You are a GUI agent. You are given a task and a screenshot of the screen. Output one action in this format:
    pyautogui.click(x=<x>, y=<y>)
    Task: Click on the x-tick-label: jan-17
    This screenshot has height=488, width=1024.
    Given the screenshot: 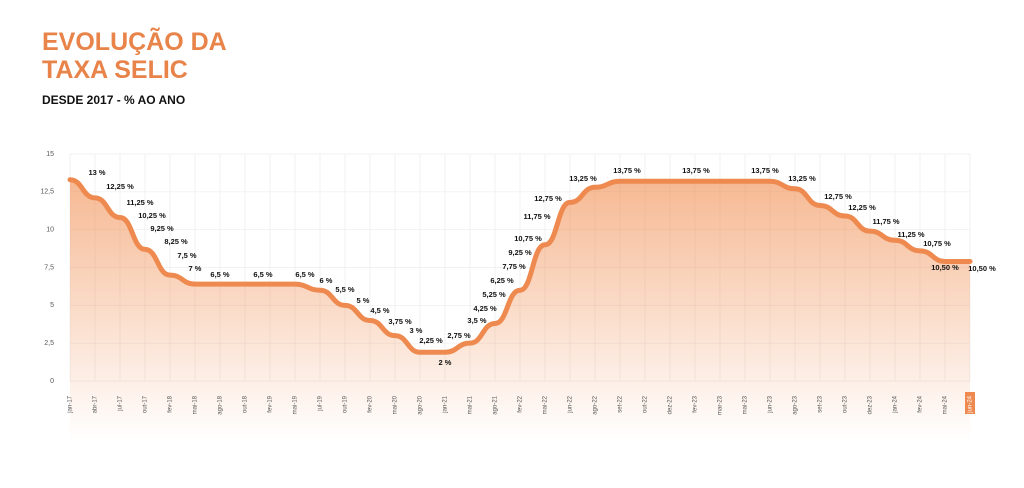 What is the action you would take?
    pyautogui.click(x=71, y=404)
    